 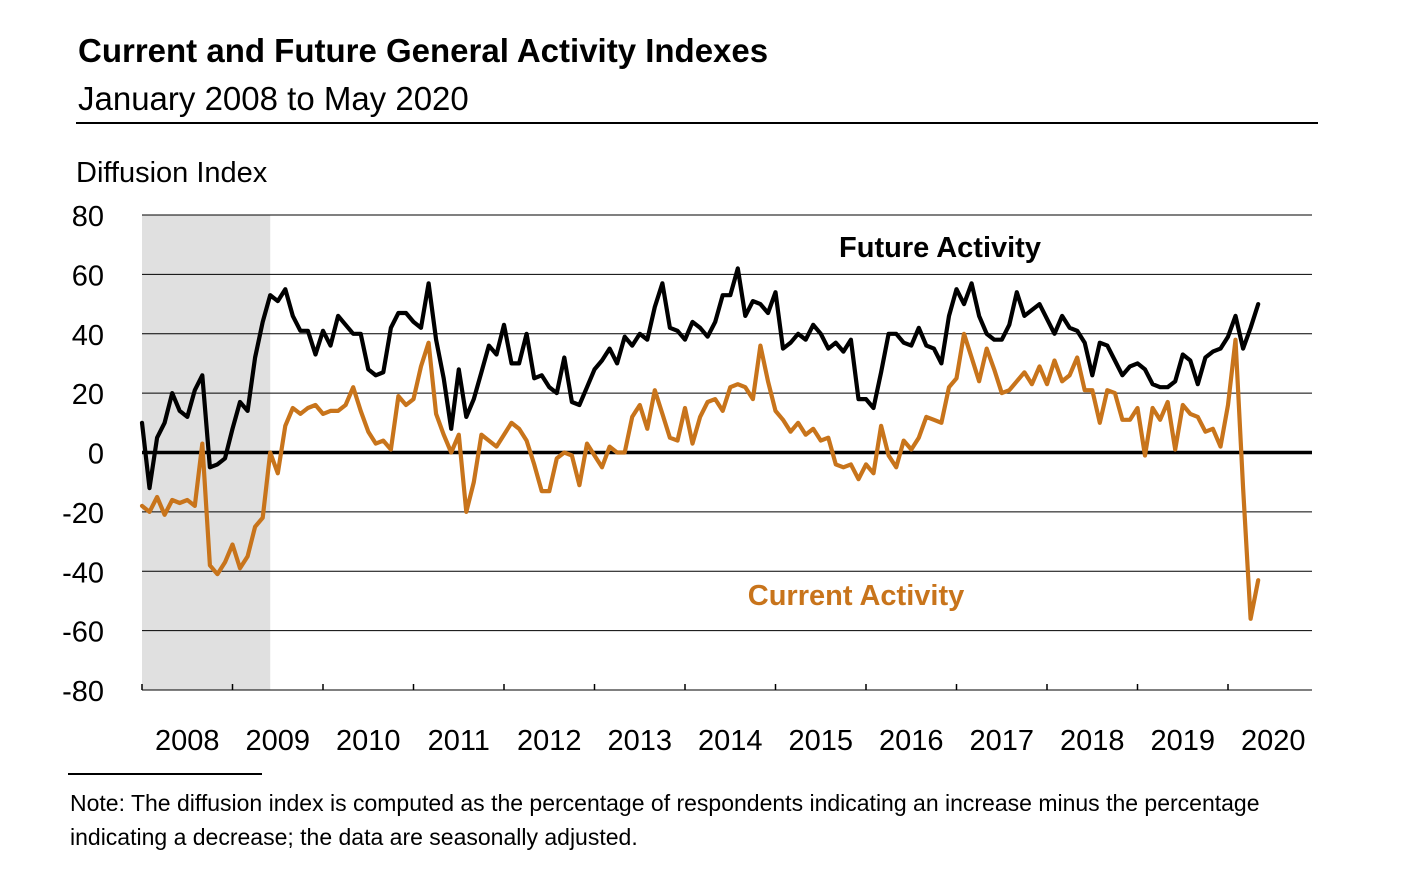 I want to click on chart-subtitle: January 2008 to May 2020, so click(x=273, y=98).